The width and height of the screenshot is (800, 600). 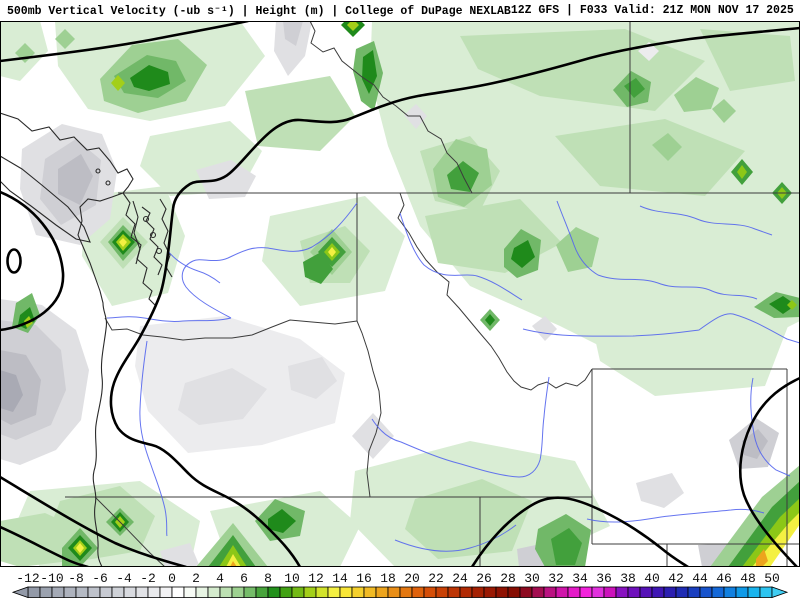 I want to click on height-contour-nw, so click(x=125, y=42).